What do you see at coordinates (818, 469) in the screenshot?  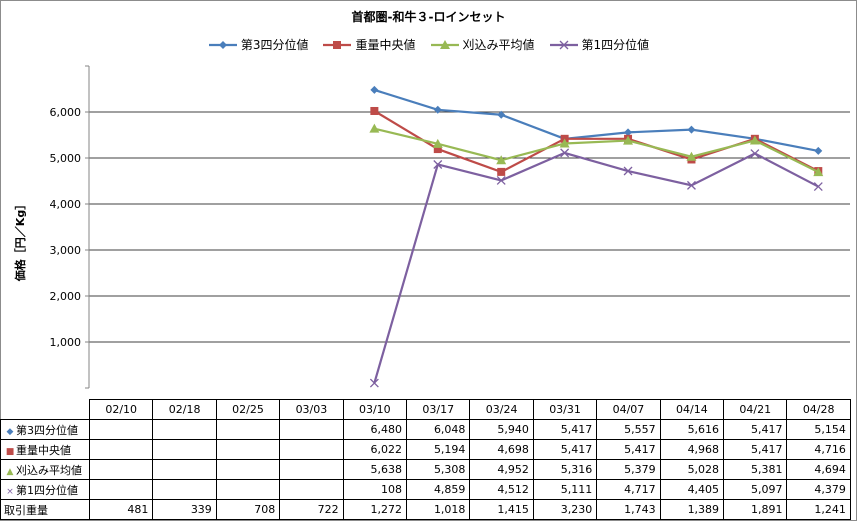 I see `table-cell: 4,694` at bounding box center [818, 469].